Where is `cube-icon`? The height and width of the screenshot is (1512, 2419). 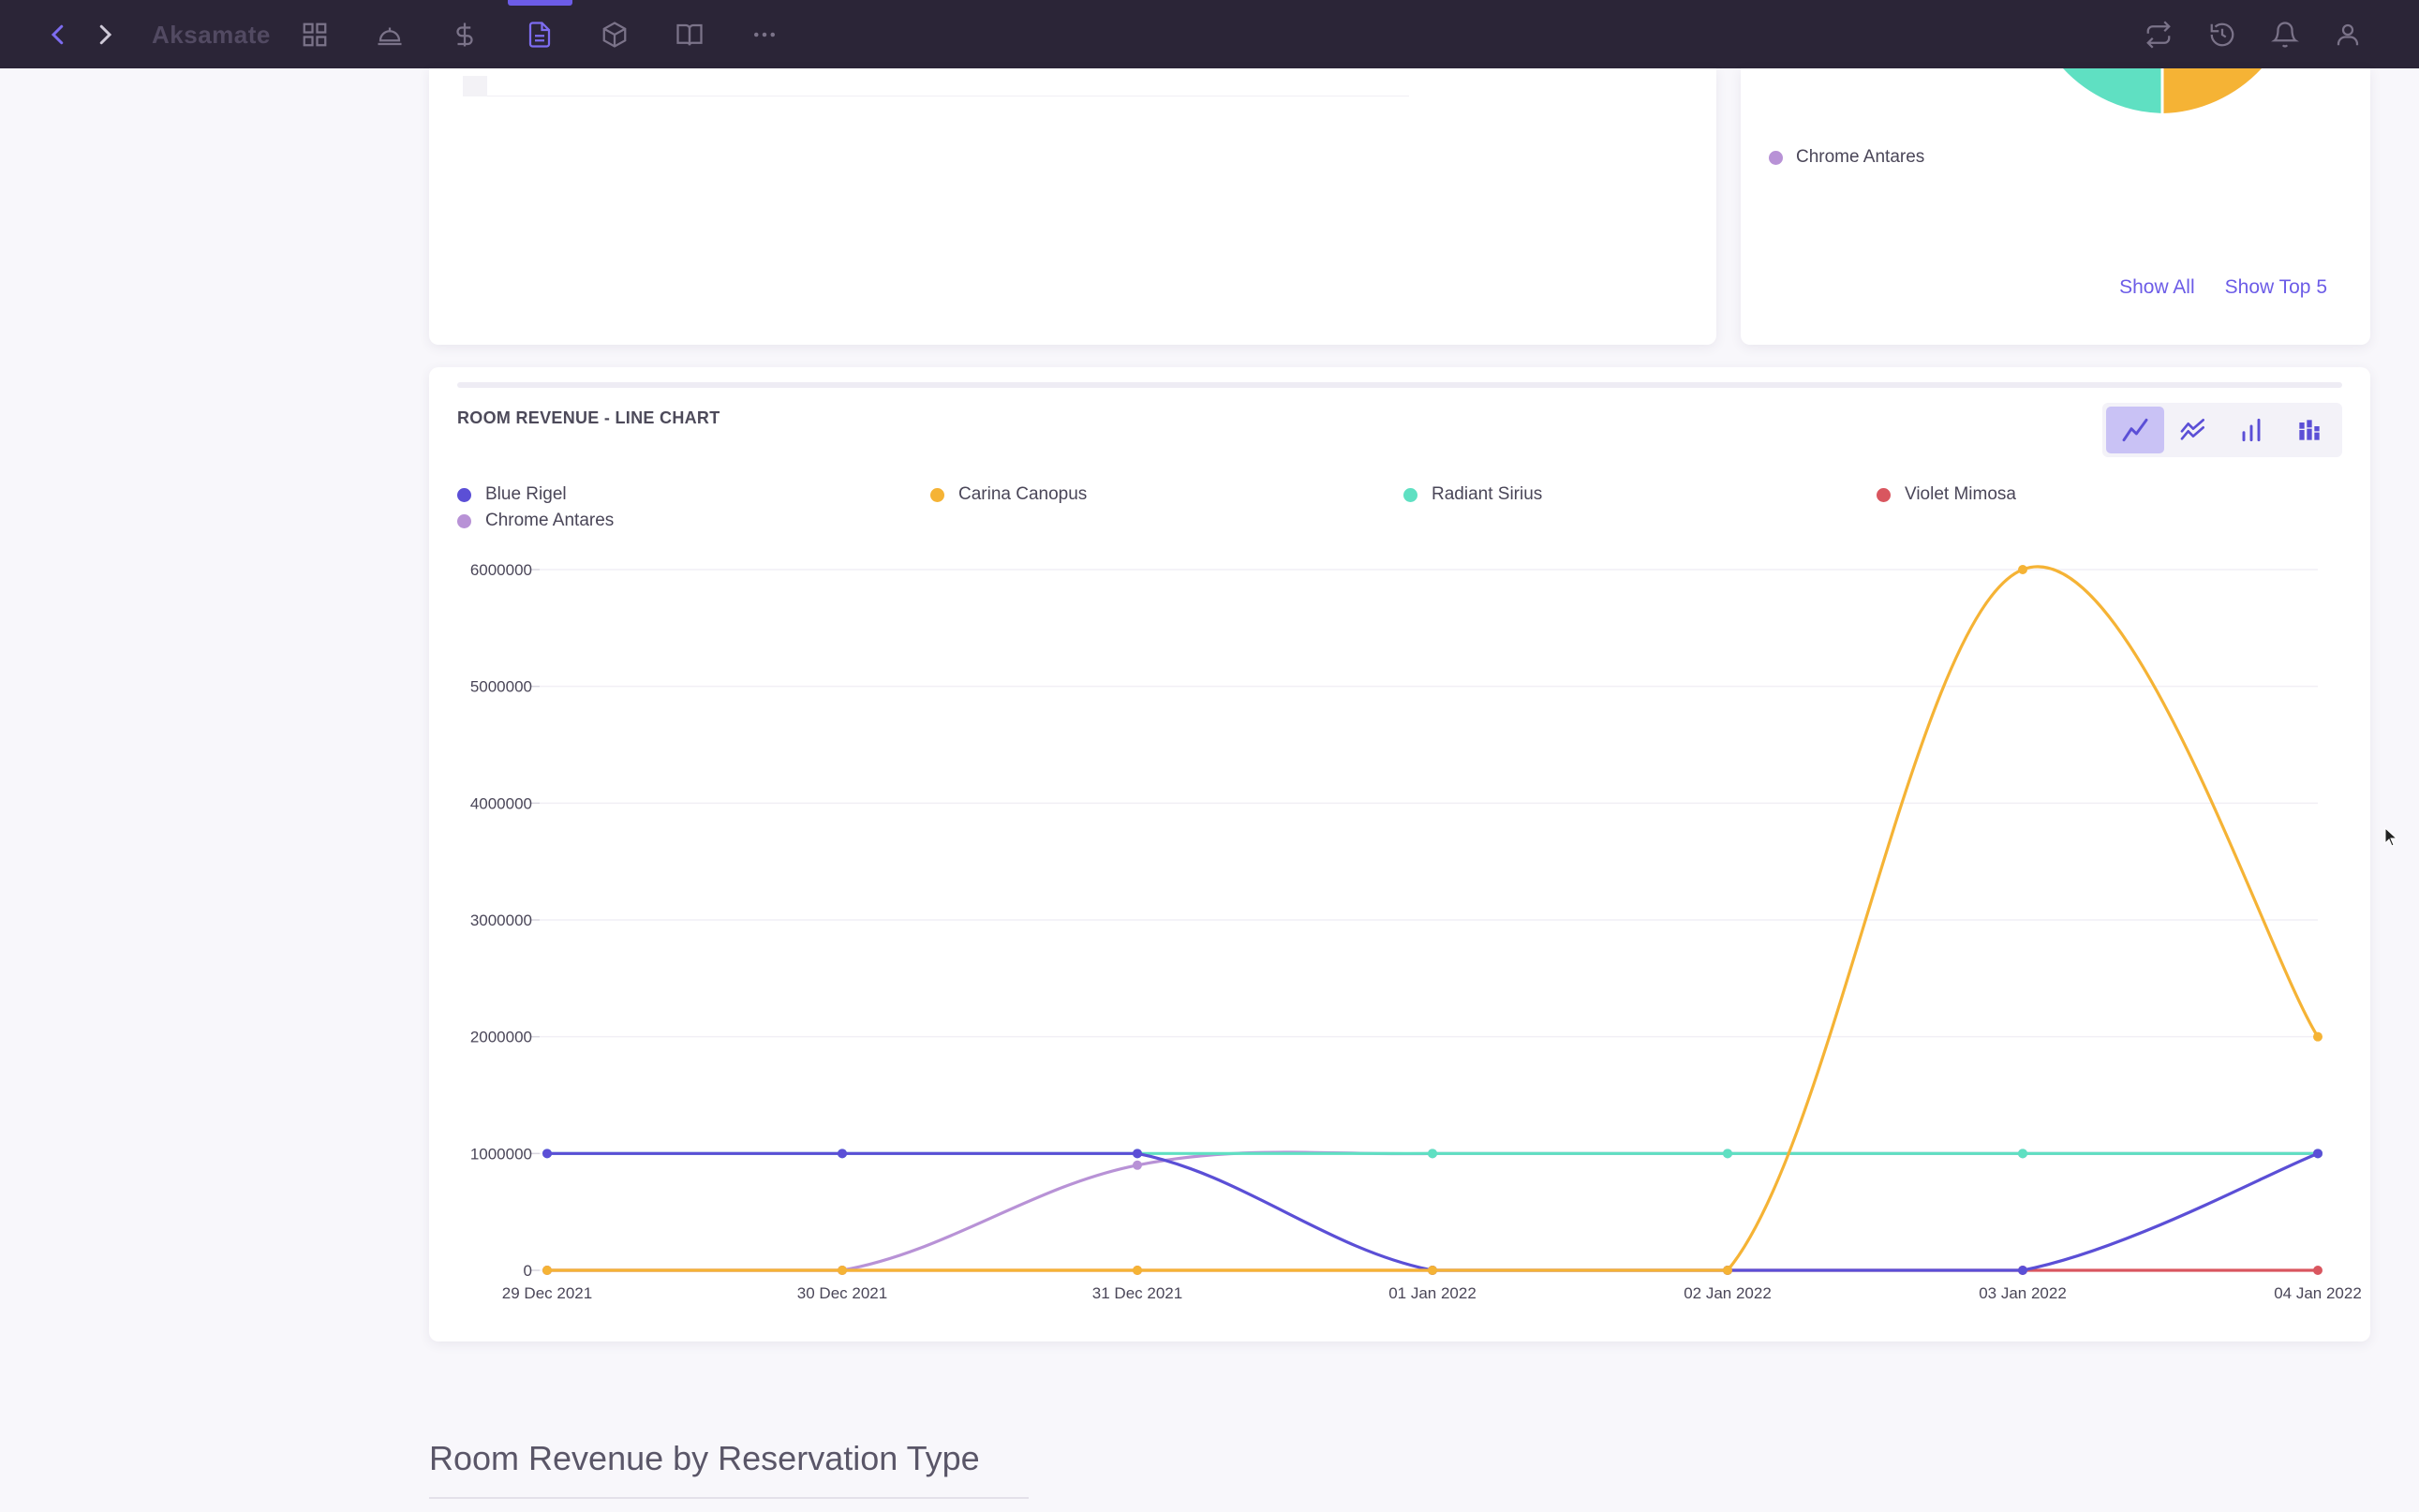
cube-icon is located at coordinates (614, 34).